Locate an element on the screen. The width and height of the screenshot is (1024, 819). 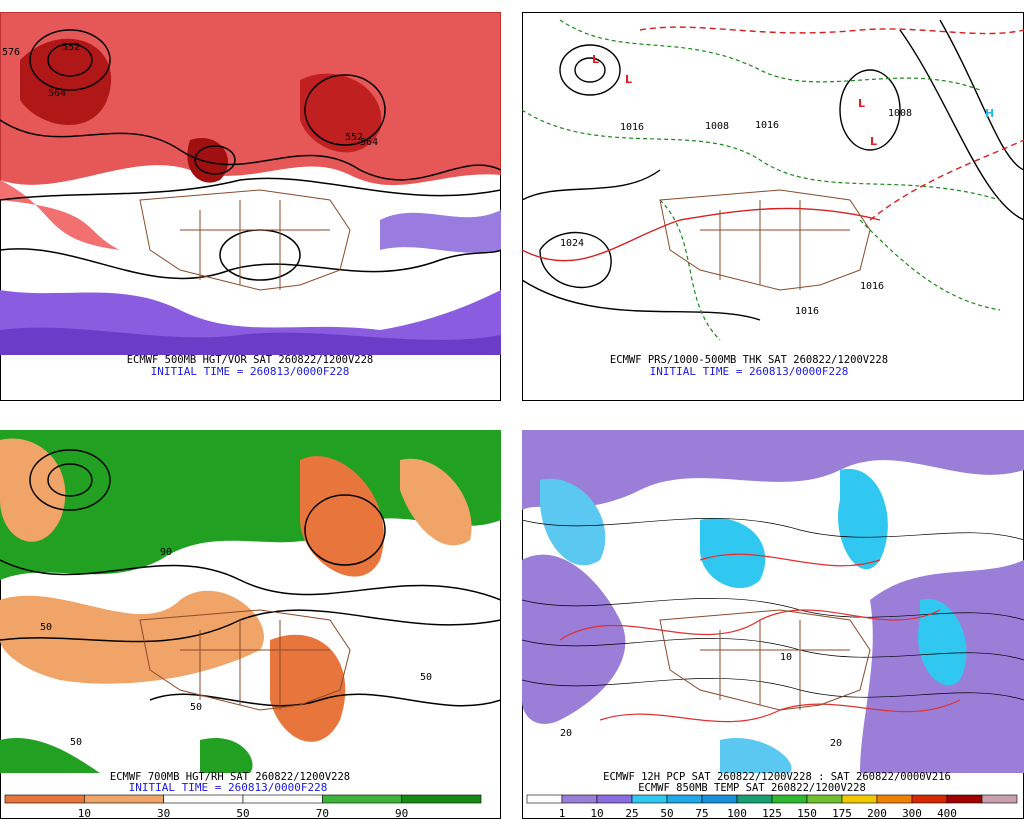
contour-label: 576 is located at coordinates (11, 52).